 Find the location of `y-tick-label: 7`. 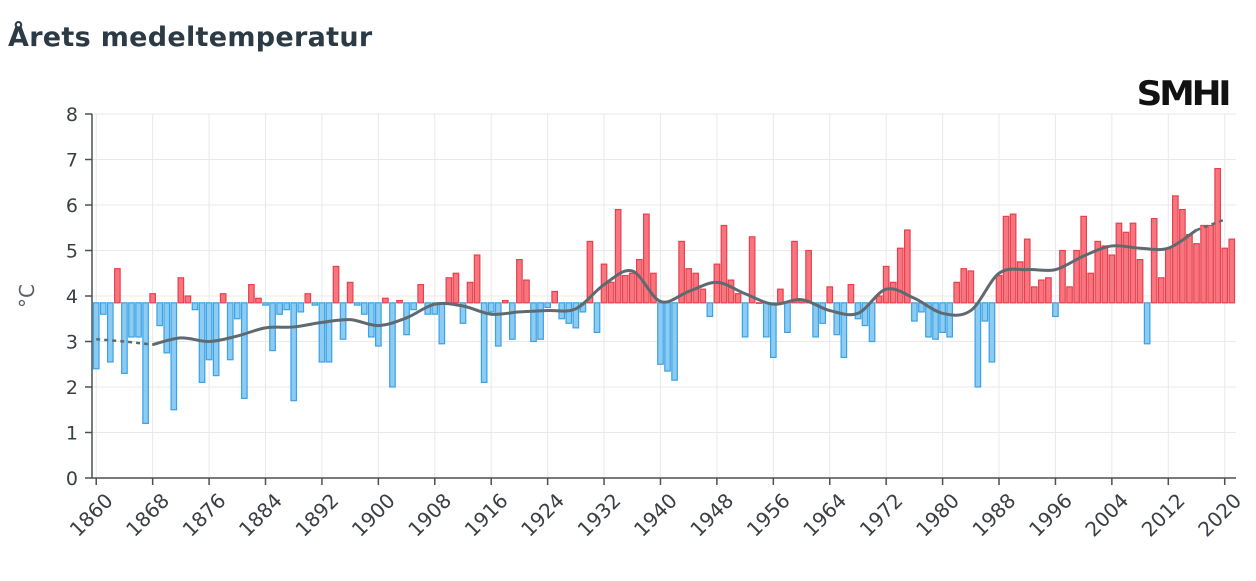

y-tick-label: 7 is located at coordinates (72, 161).